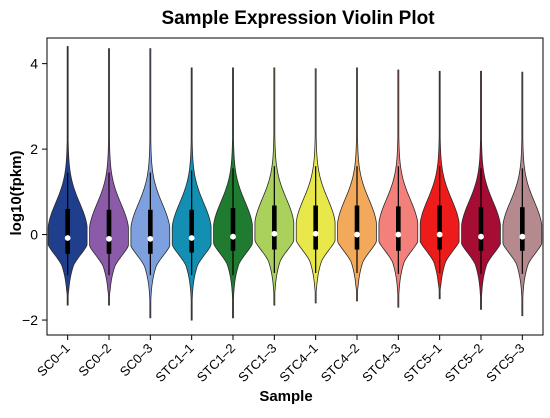 The image size is (550, 418). I want to click on x-tick-label: STC4–2, so click(340, 363).